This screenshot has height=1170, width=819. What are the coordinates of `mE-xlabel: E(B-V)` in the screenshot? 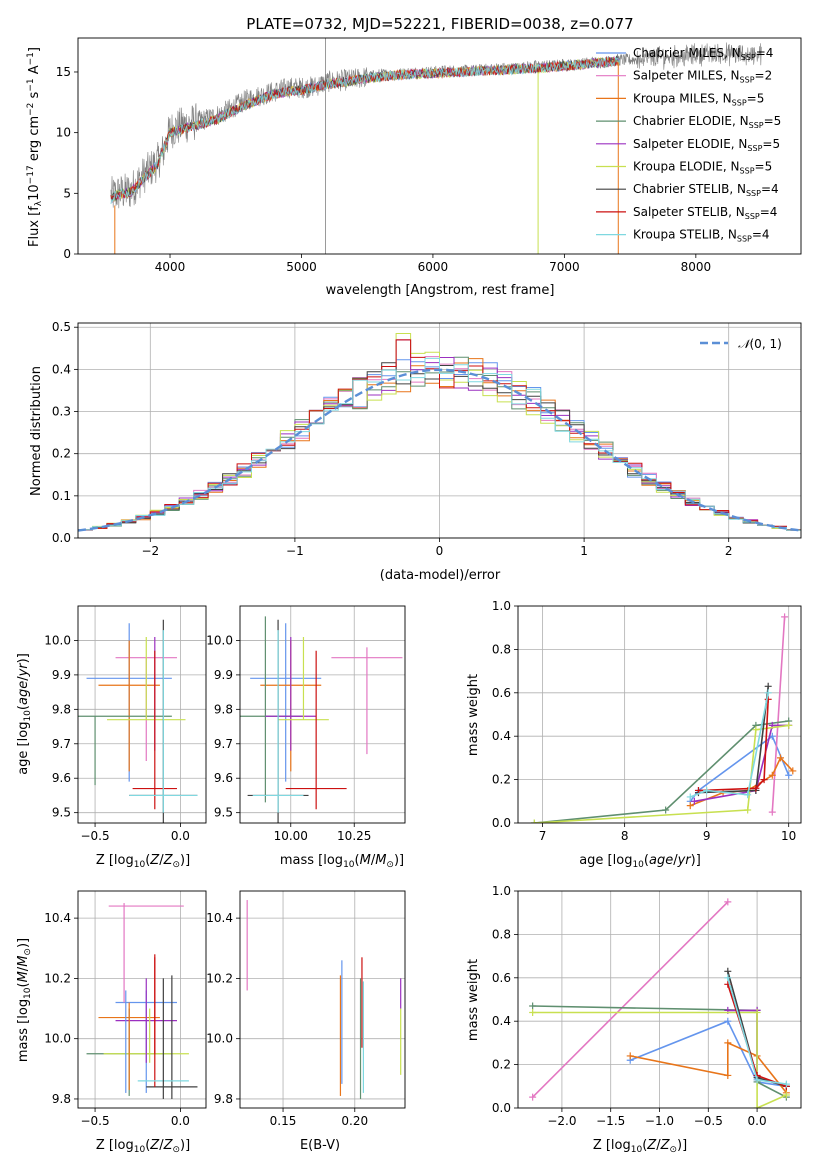 It's located at (320, 1145).